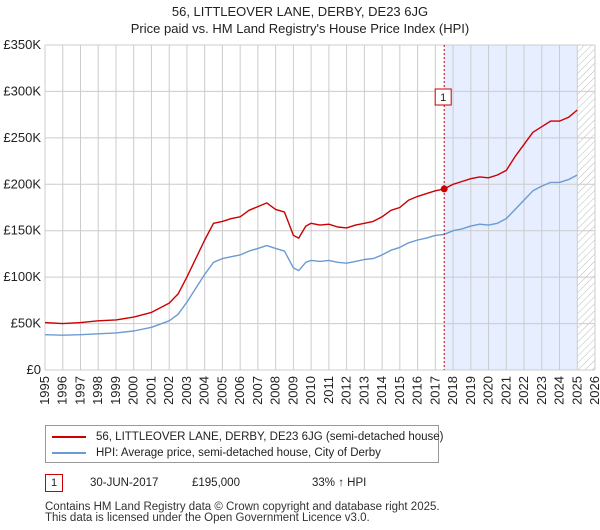 Image resolution: width=600 pixels, height=530 pixels. I want to click on y-tick-label: £350K, so click(22, 44).